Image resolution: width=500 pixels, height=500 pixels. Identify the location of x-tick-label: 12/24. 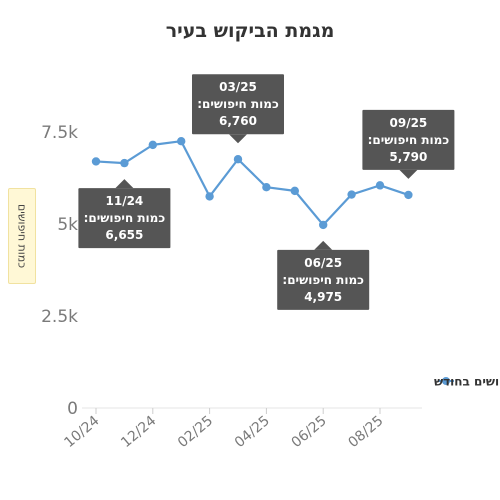
(138, 432).